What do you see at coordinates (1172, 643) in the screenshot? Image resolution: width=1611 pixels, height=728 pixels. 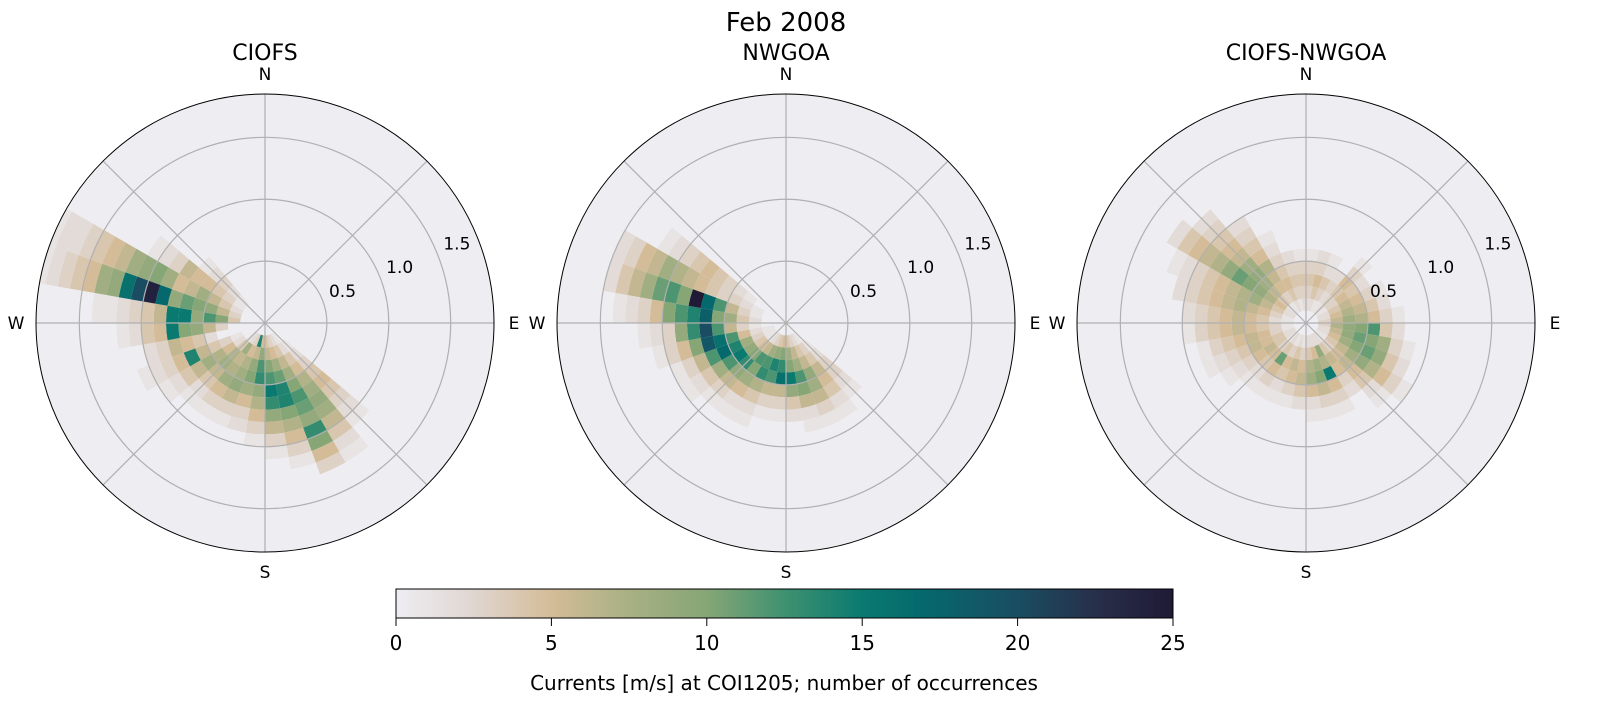 I see `colorbar-tick-label: 25` at bounding box center [1172, 643].